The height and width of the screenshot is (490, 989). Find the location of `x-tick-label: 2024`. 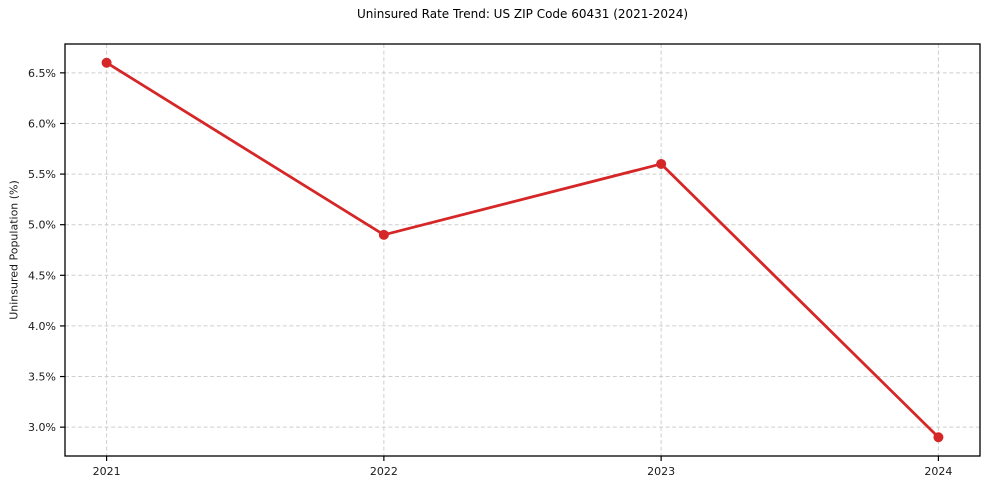

x-tick-label: 2024 is located at coordinates (938, 471).